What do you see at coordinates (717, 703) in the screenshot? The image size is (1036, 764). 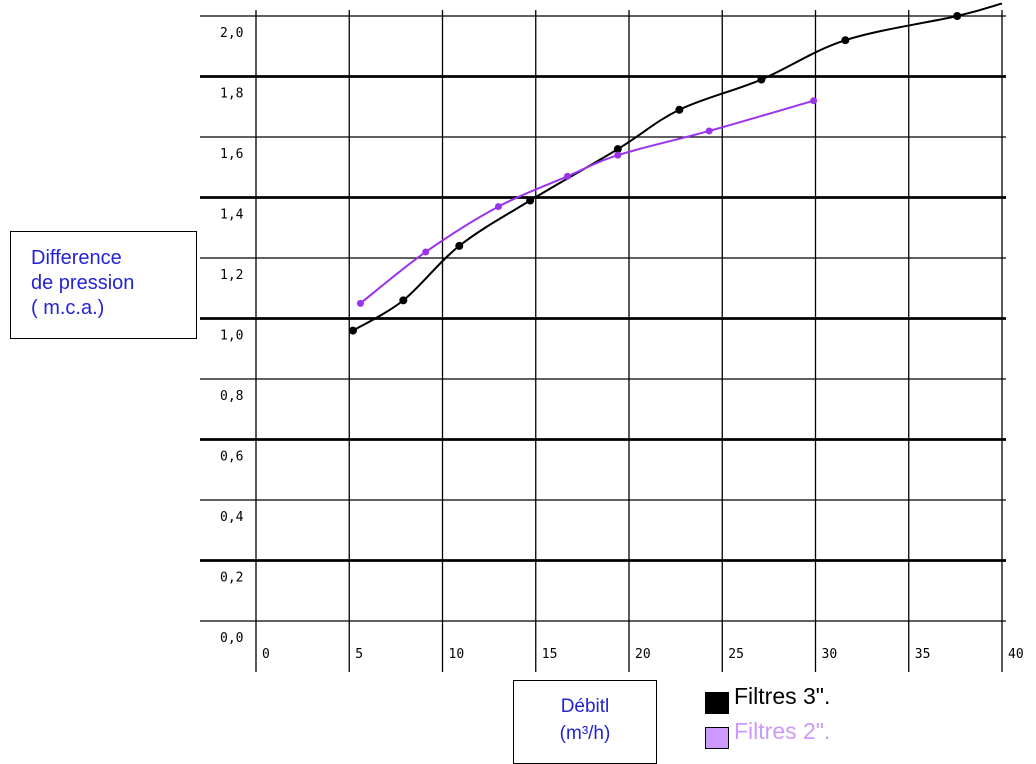 I see `legend-swatch-3in` at bounding box center [717, 703].